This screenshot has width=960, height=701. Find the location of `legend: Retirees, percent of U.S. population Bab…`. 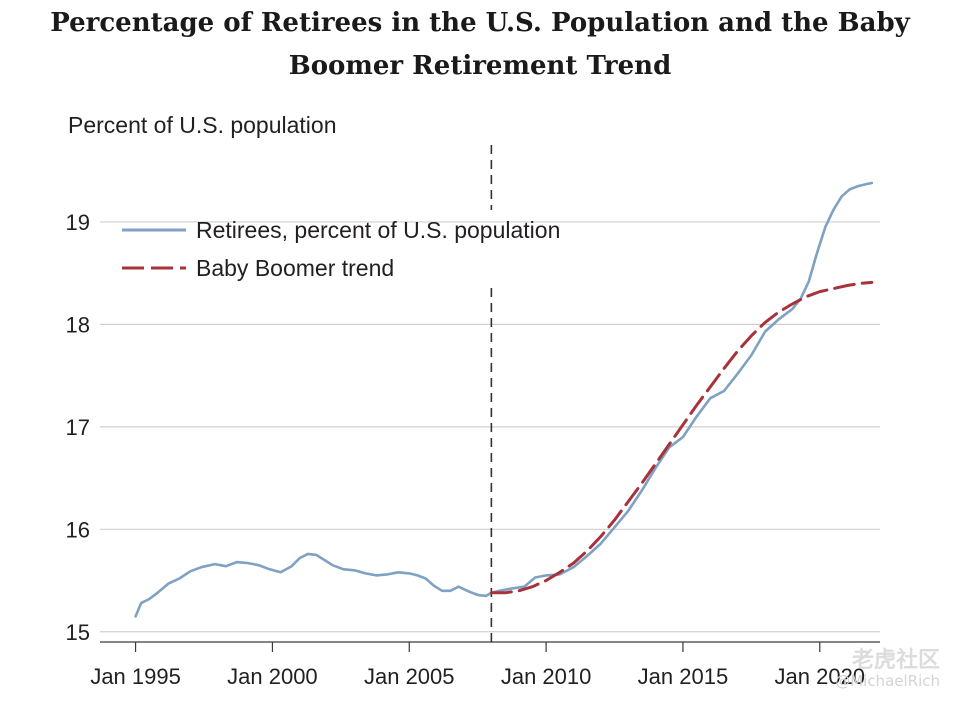

legend: Retirees, percent of U.S. population Bab… is located at coordinates (341, 249).